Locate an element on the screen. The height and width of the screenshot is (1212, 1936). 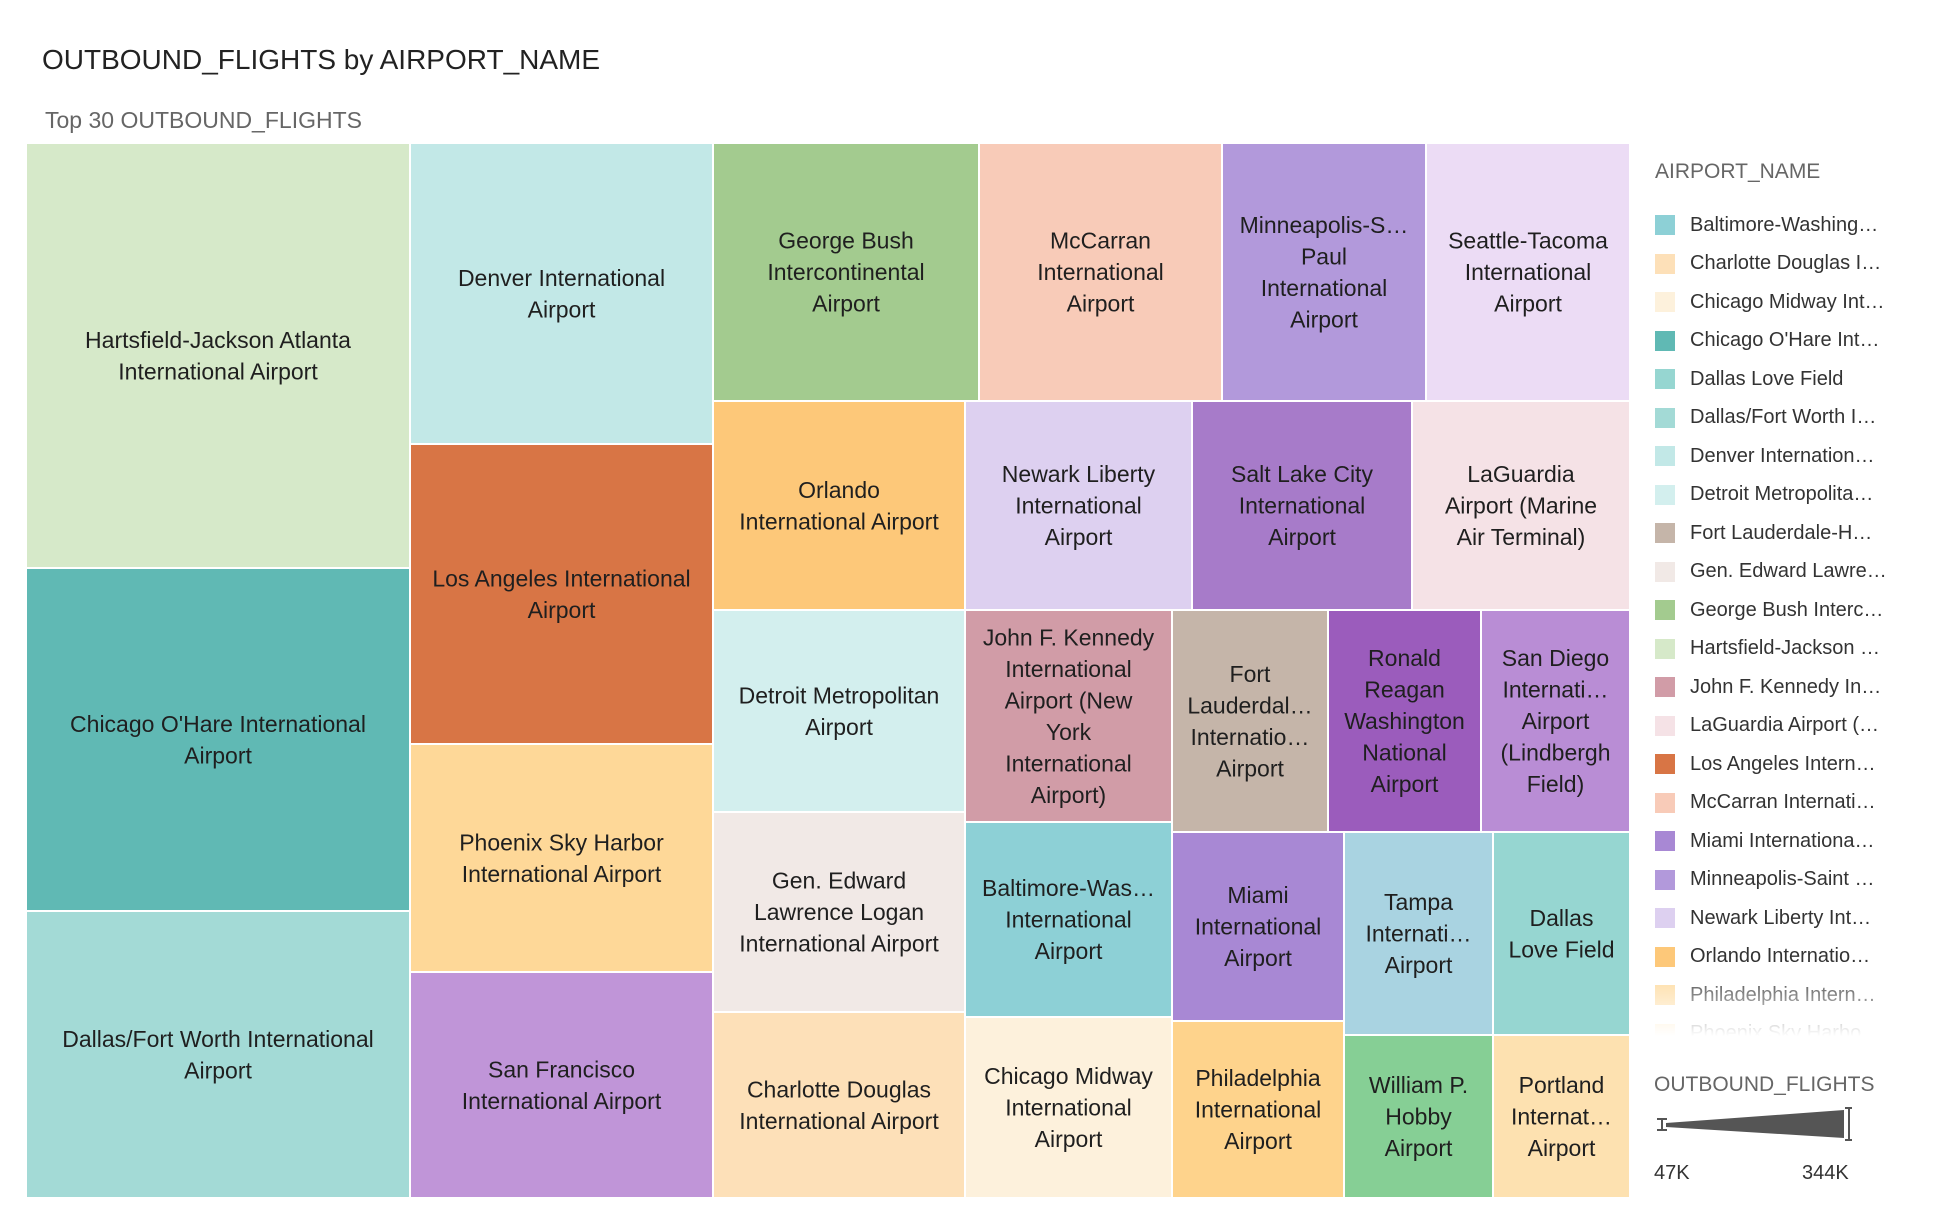
treemap-cell: LaGuardia Airport (Marine Air Terminal) is located at coordinates (1521, 505).